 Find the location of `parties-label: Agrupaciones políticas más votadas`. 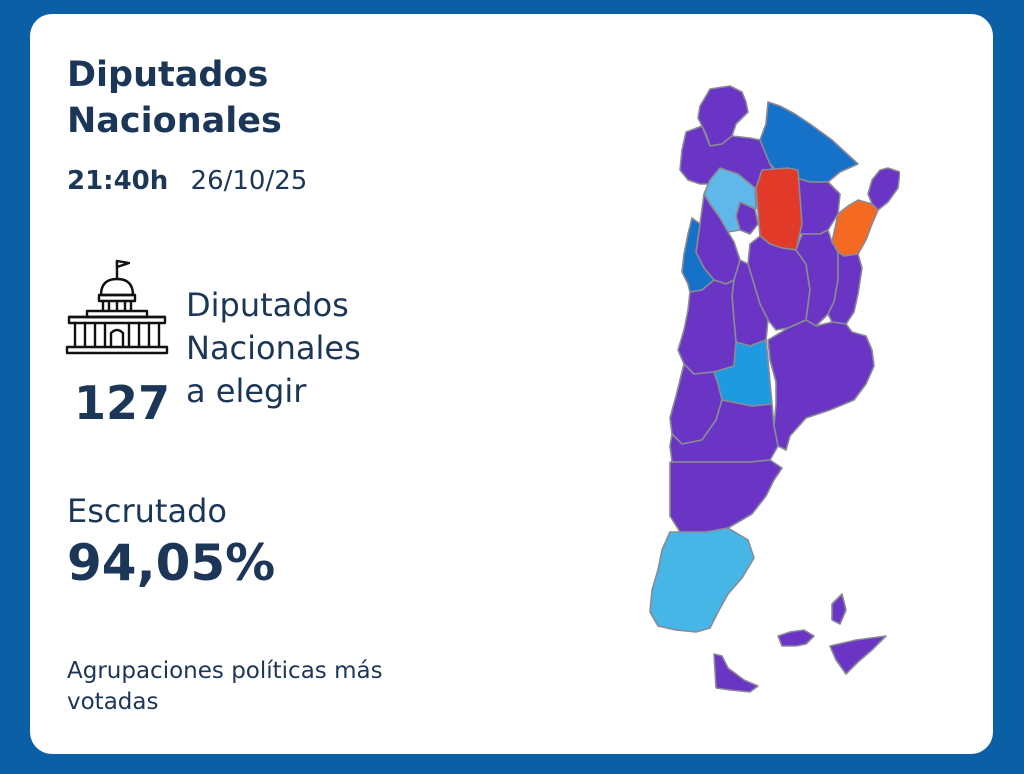

parties-label: Agrupaciones políticas más votadas is located at coordinates (267, 687).